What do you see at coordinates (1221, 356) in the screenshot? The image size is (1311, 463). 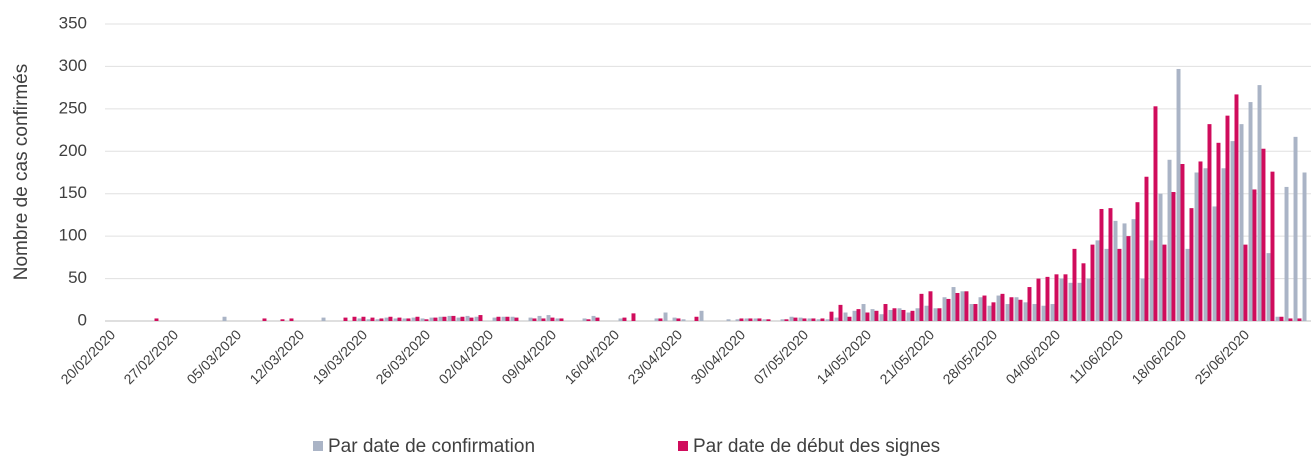 I see `x-tick-label: 25/06/2020` at bounding box center [1221, 356].